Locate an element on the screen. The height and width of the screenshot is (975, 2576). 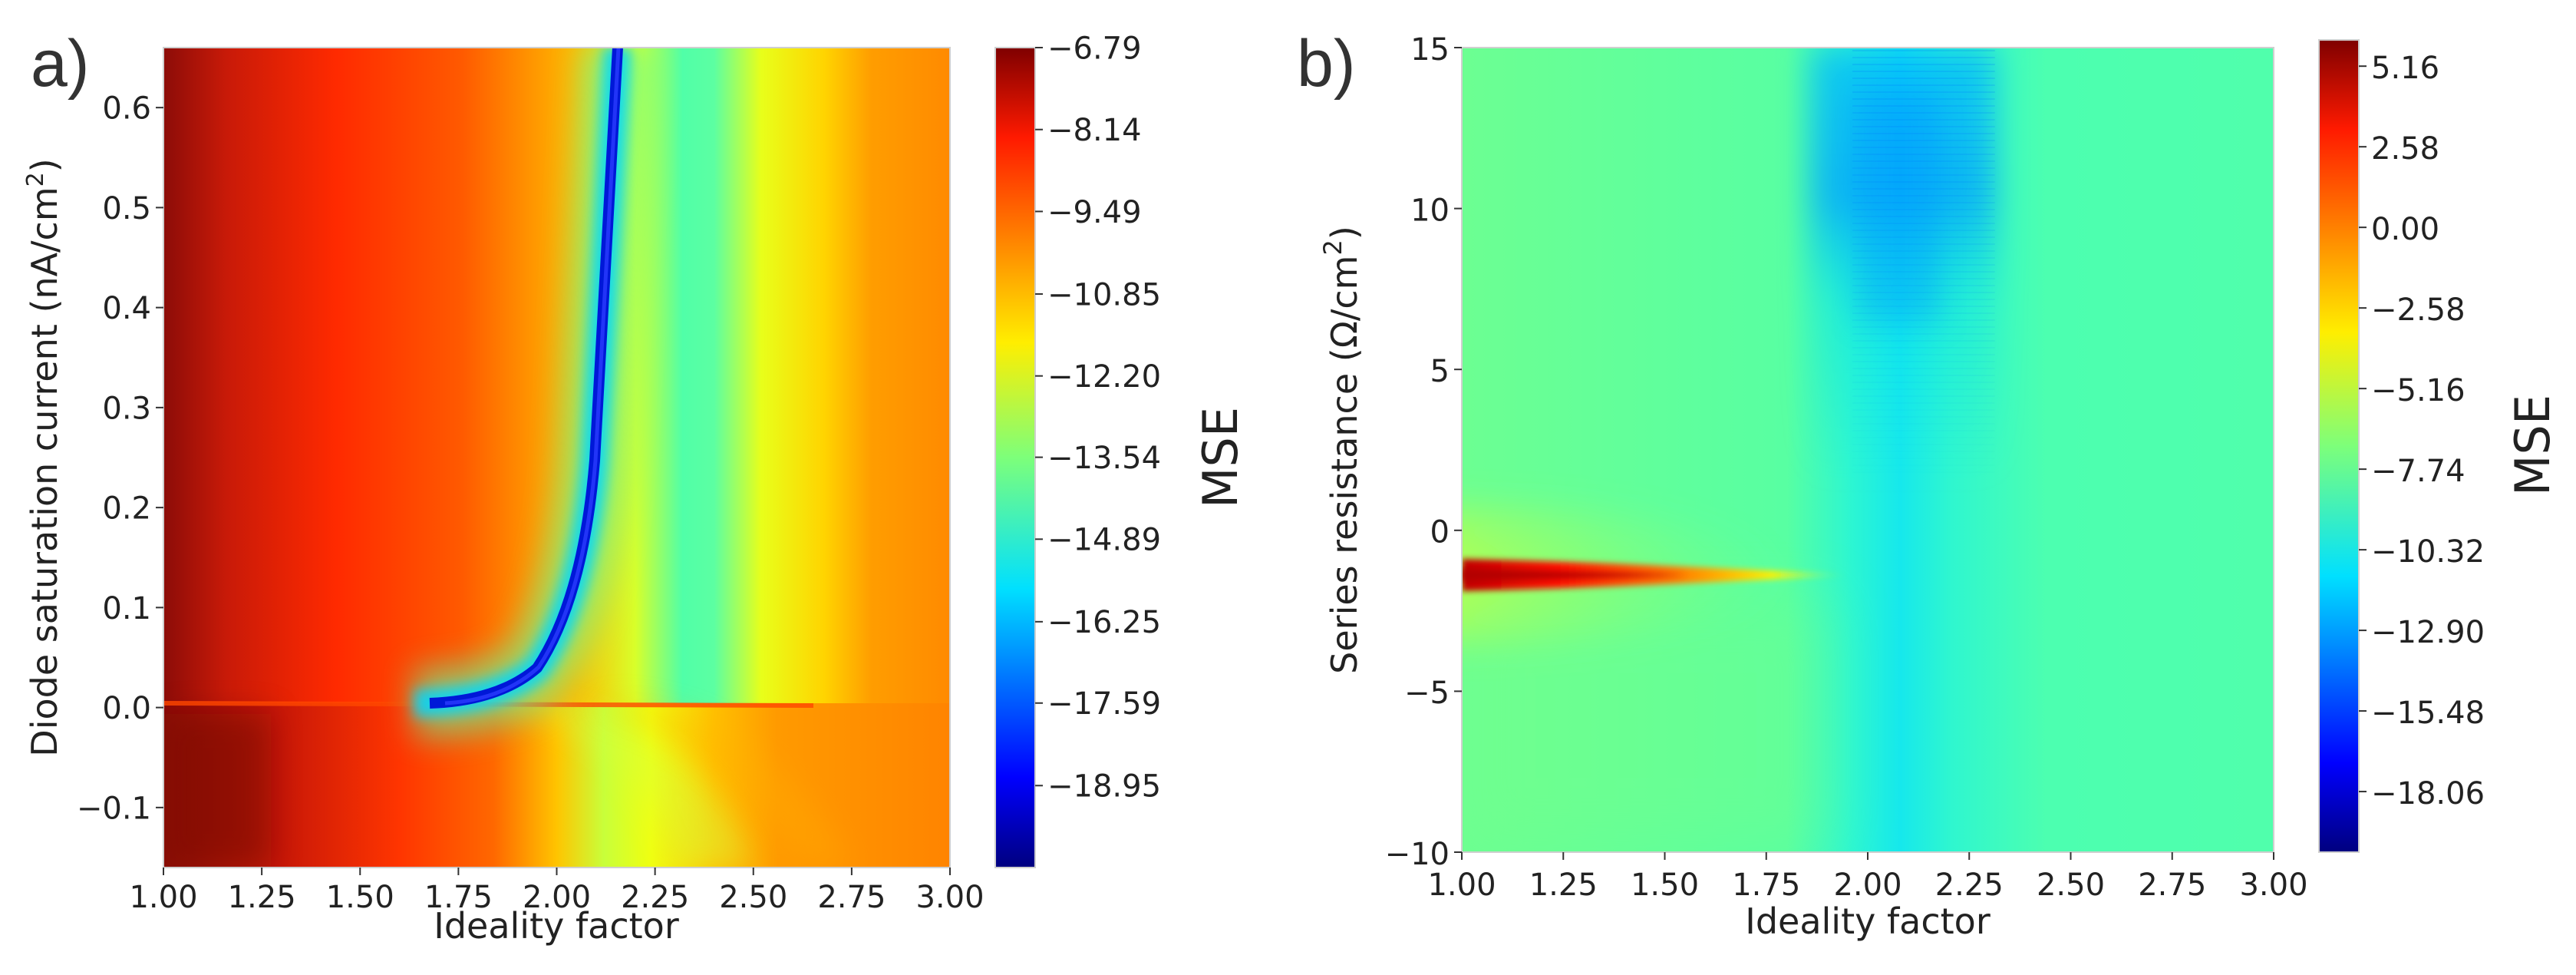
colorbar-tick-label: −10.32 is located at coordinates (2428, 552).